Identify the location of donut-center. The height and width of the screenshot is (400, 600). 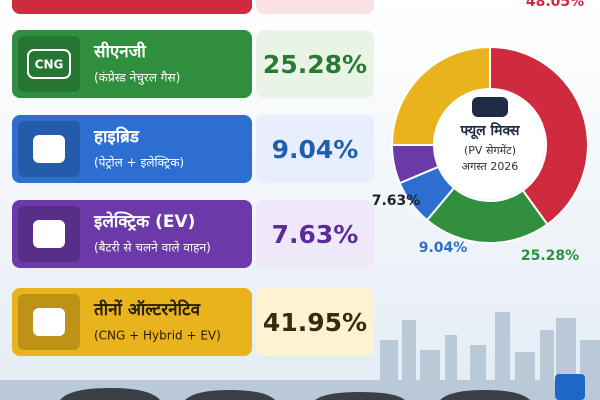
(490, 145).